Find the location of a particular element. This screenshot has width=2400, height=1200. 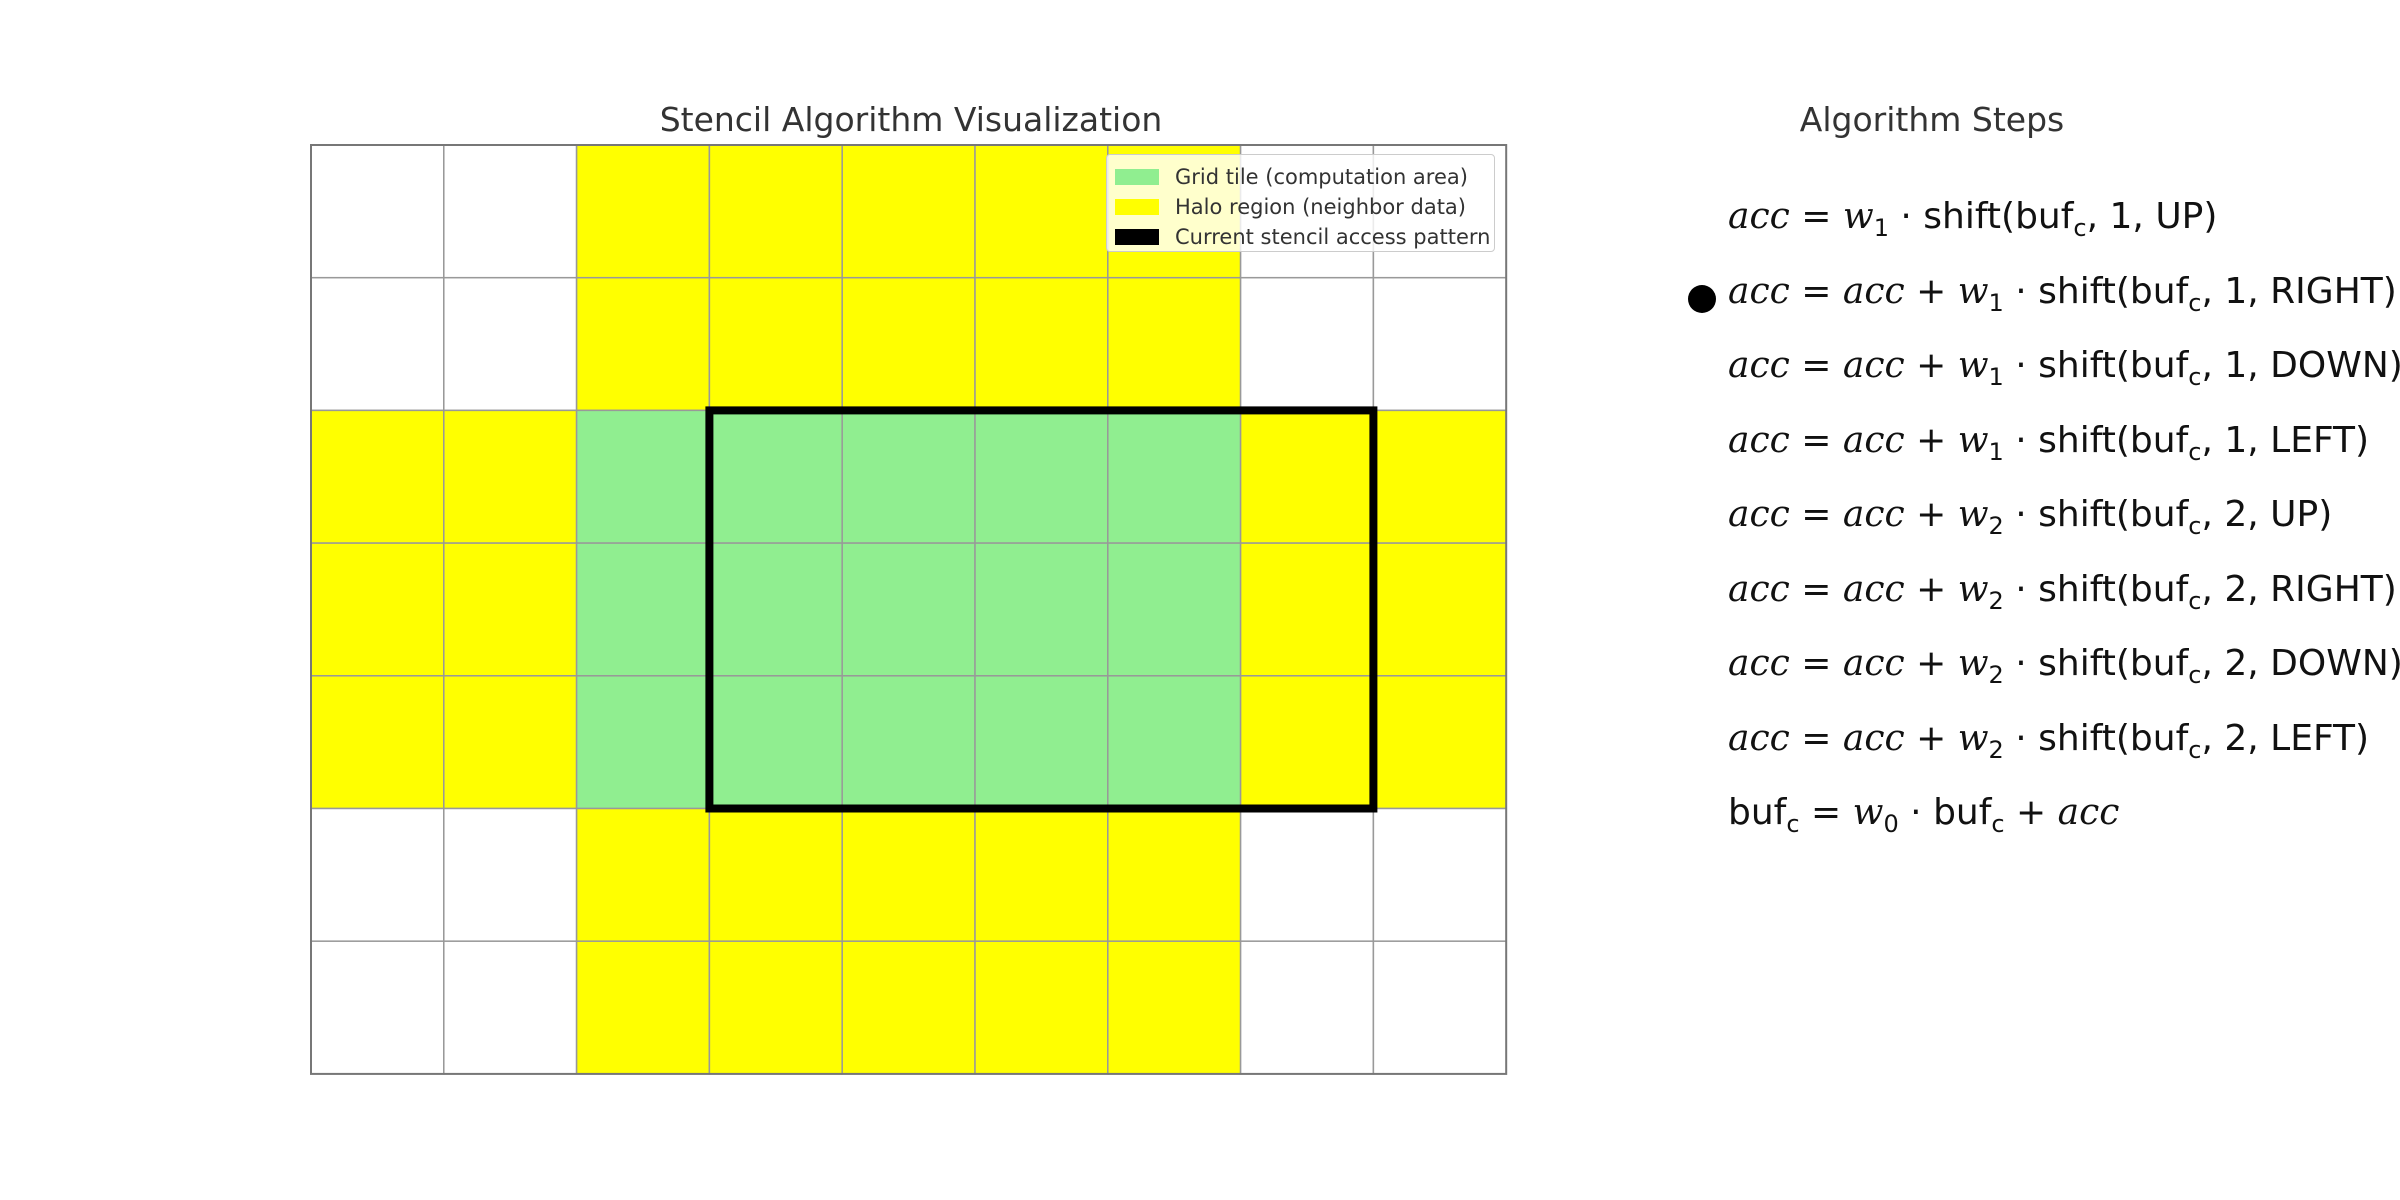

legend-swatch-stencil is located at coordinates (1137, 237).